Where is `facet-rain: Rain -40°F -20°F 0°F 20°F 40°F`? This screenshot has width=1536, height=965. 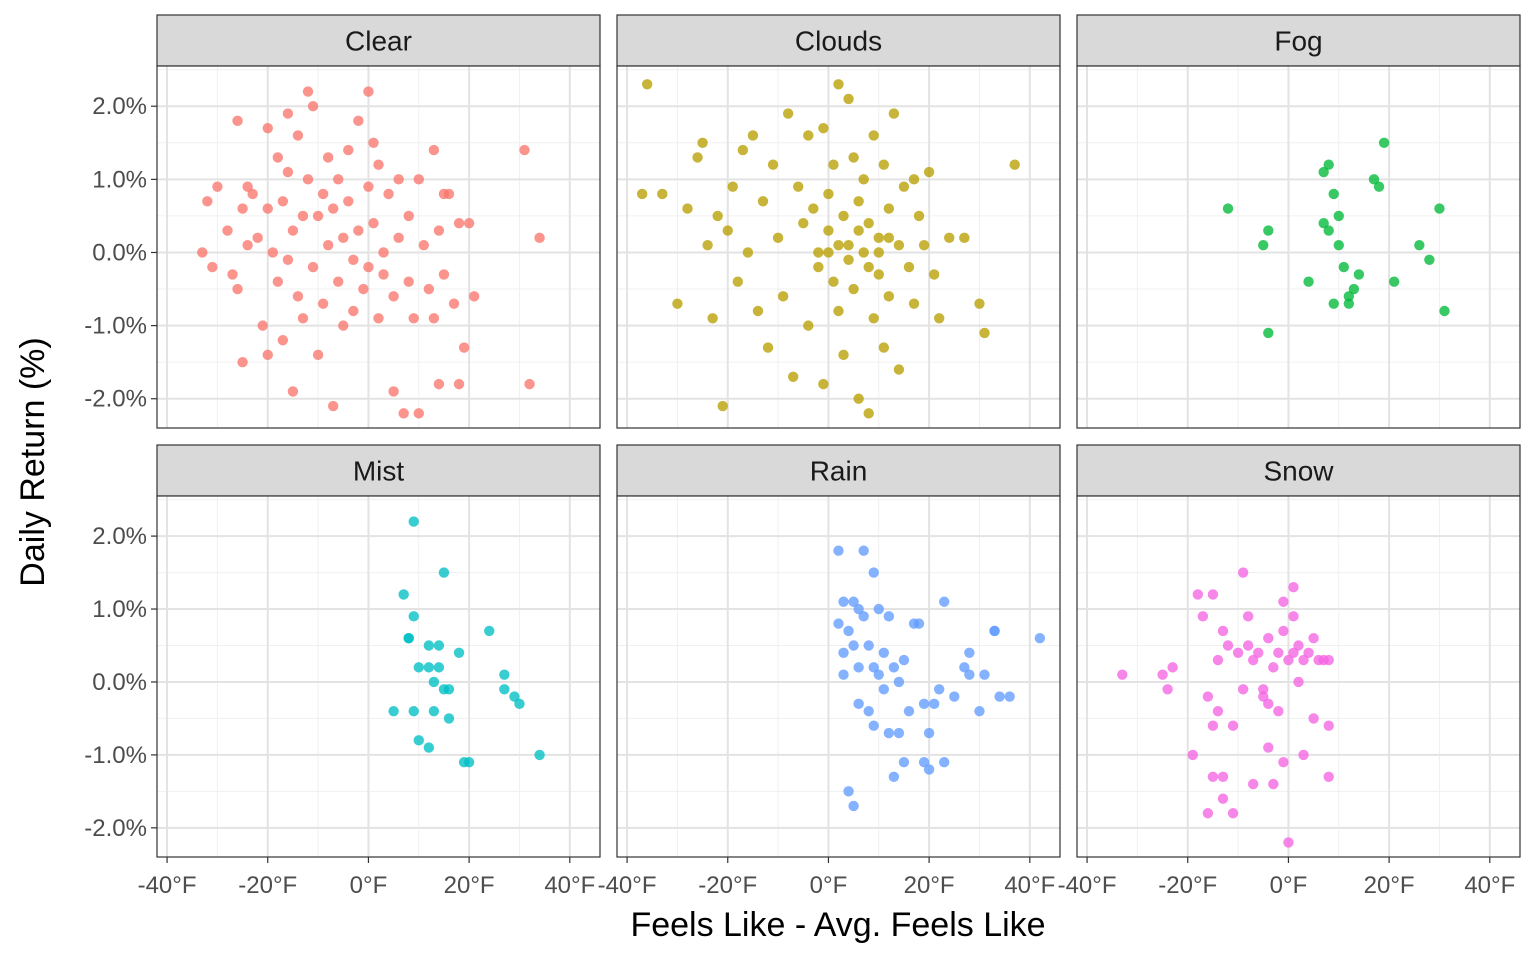 facet-rain: Rain -40°F -20°F 0°F 20°F 40°F is located at coordinates (829, 671).